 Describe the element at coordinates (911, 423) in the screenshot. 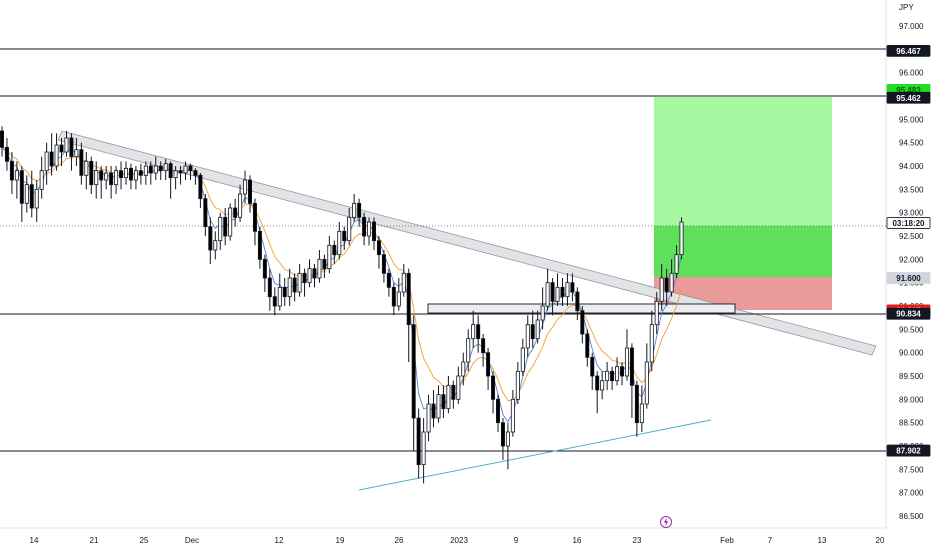

I see `price-tick: 88.500` at that location.